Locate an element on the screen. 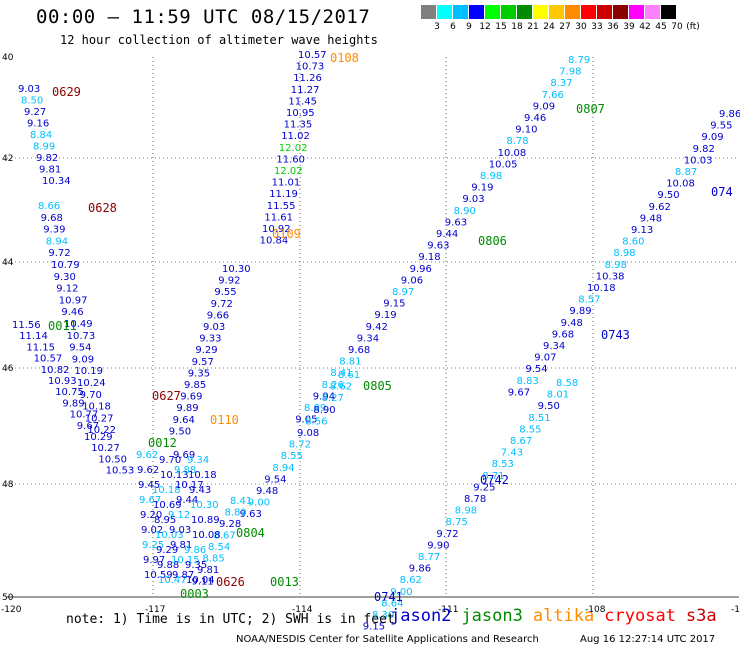  wave-height-value: 10.73 is located at coordinates (310, 67).